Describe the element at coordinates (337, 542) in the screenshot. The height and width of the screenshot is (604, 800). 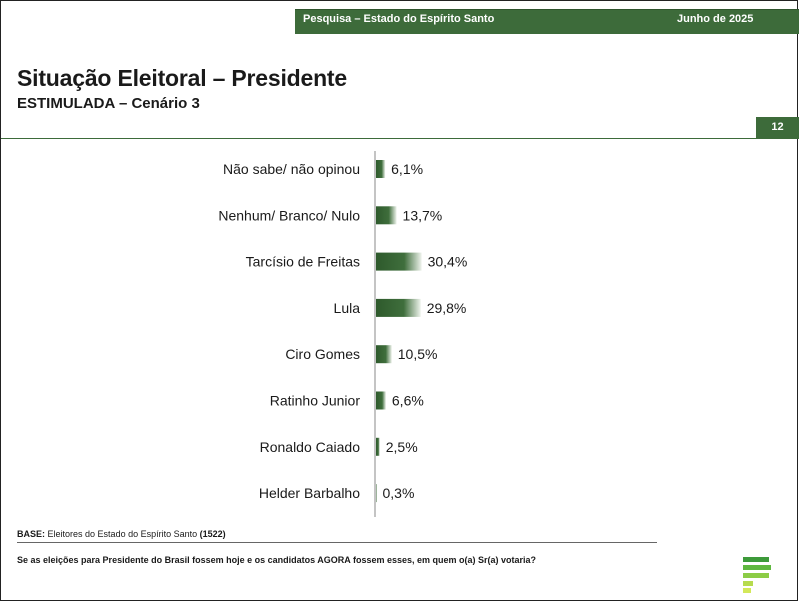
I see `footer-divider` at that location.